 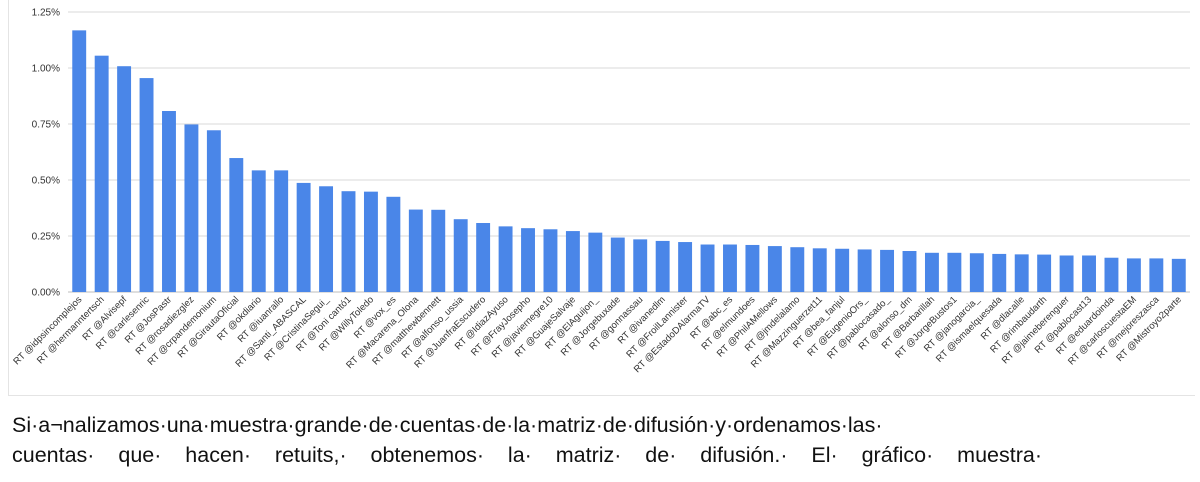 I want to click on y-tick-label: 0.00%, so click(x=46, y=293).